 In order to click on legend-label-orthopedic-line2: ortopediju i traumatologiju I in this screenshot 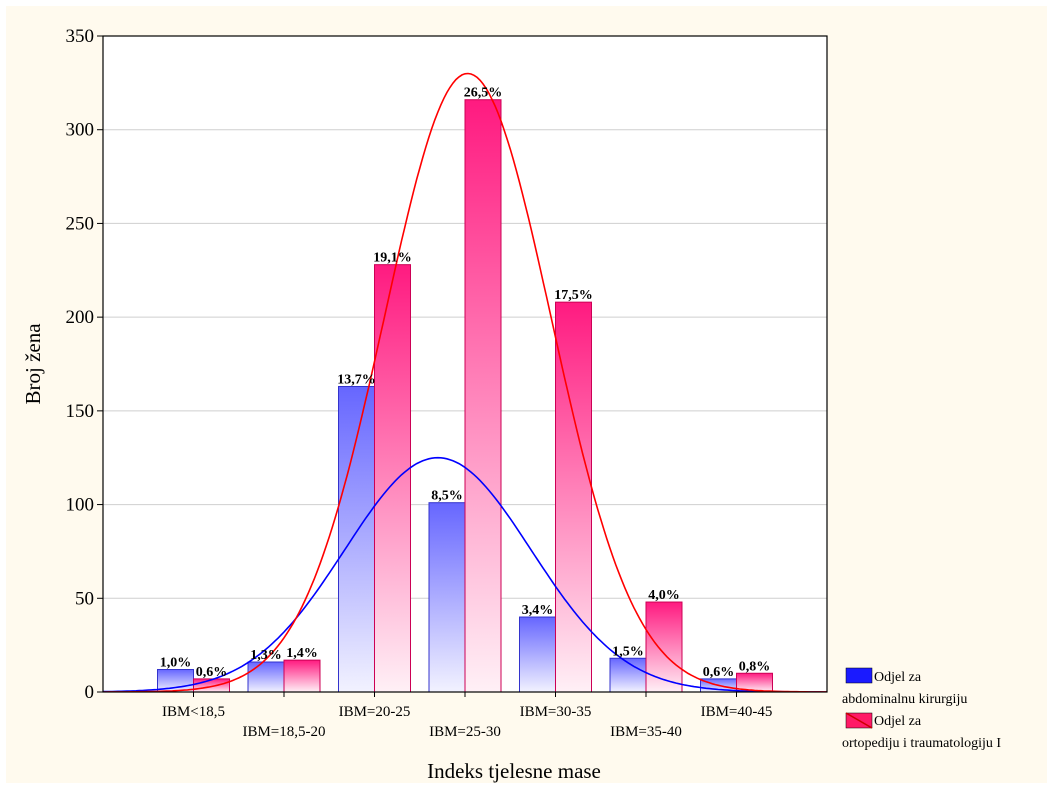, I will do `click(921, 743)`.